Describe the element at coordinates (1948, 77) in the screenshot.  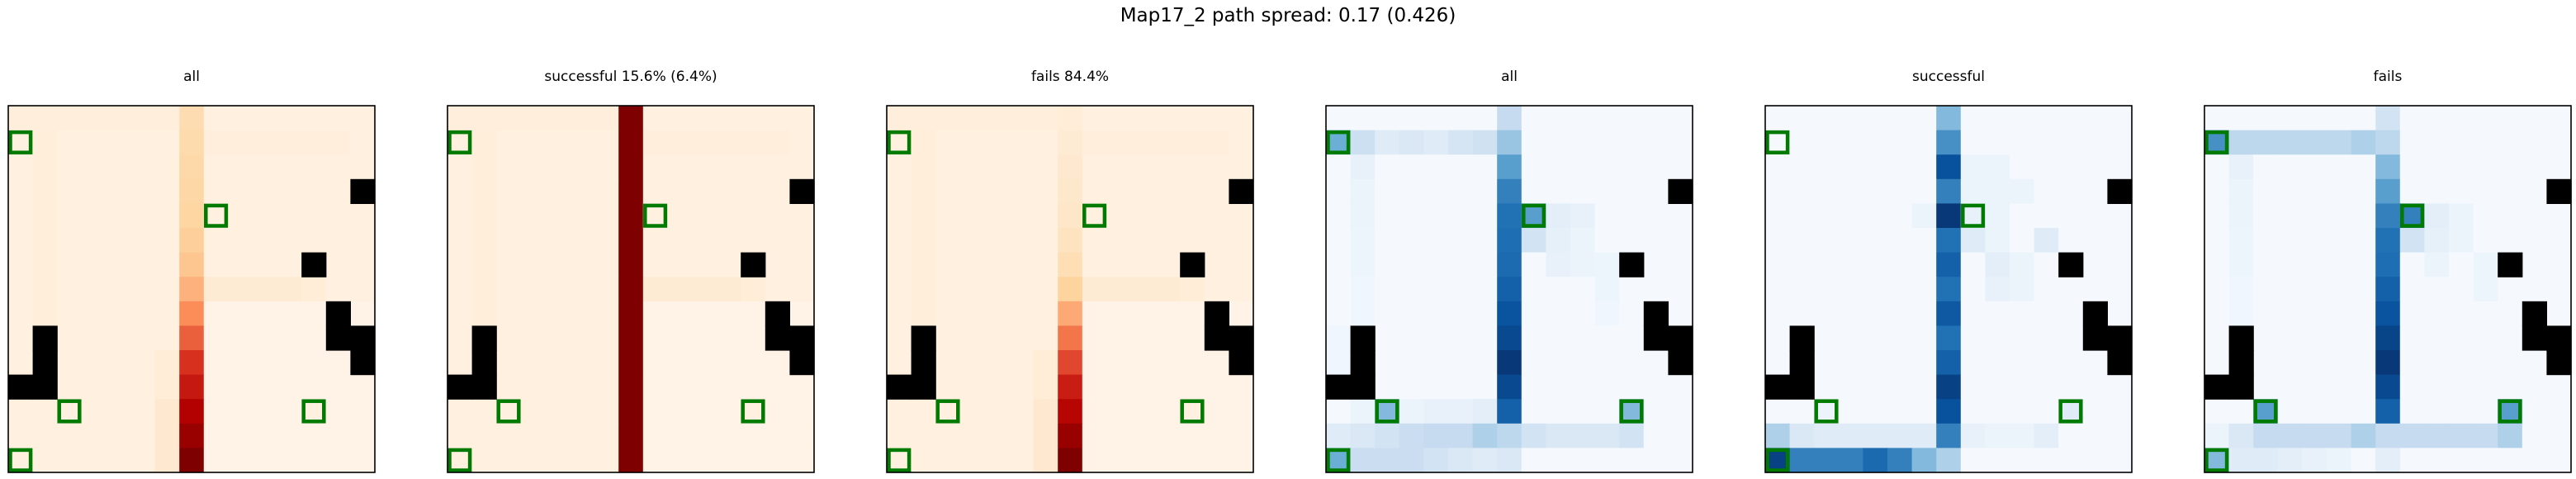
I see `panel-title-5: successful` at that location.